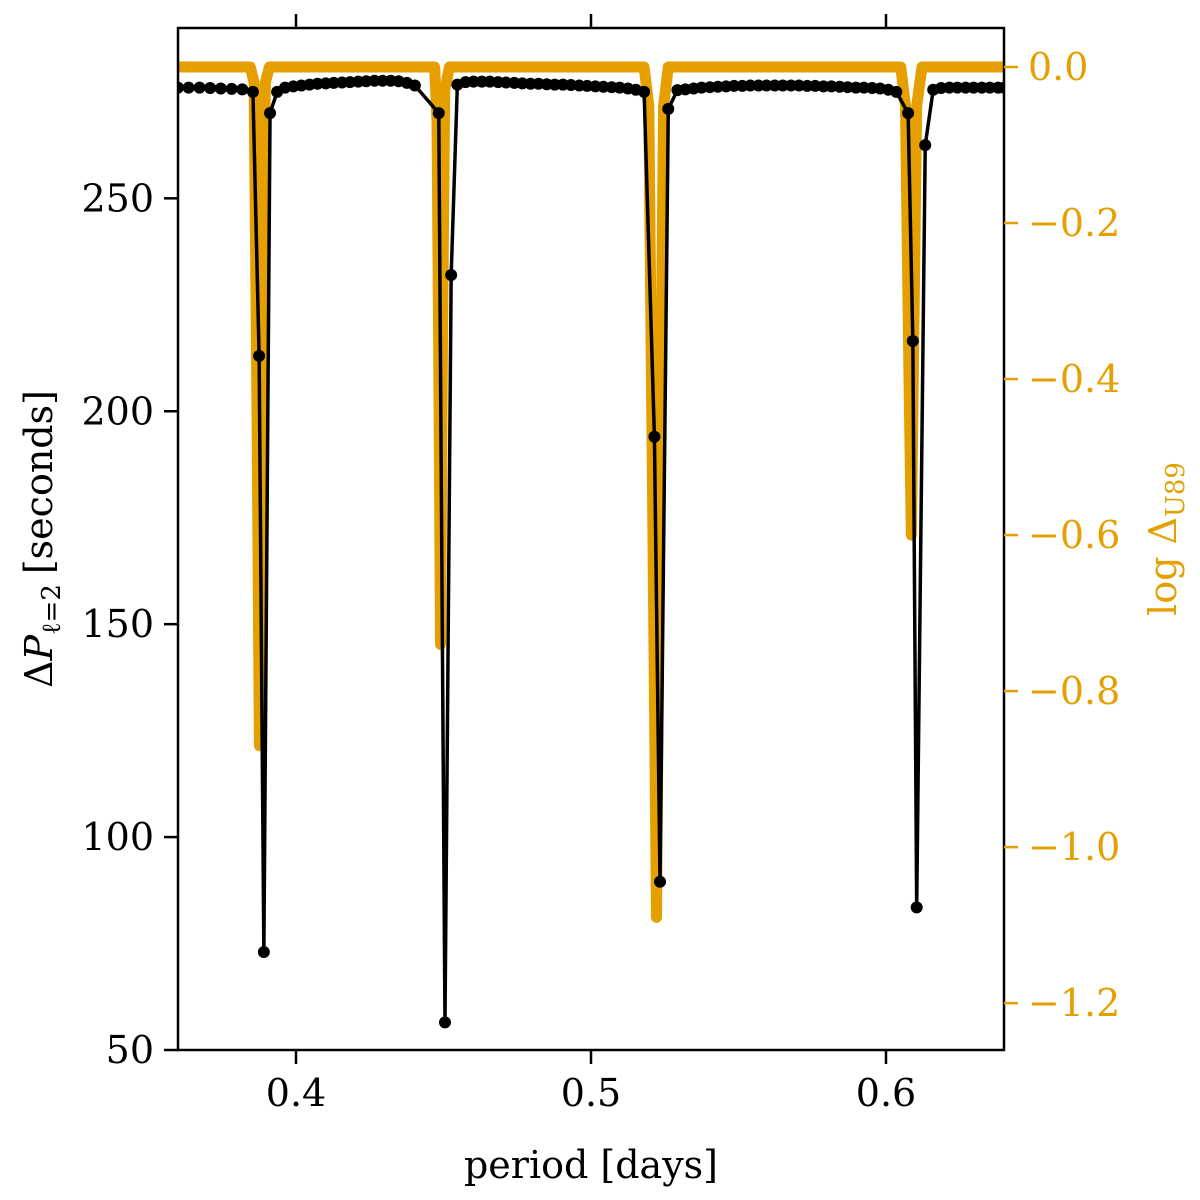 This screenshot has width=1200, height=1200. What do you see at coordinates (117, 198) in the screenshot?
I see `left-tick-label: 250` at bounding box center [117, 198].